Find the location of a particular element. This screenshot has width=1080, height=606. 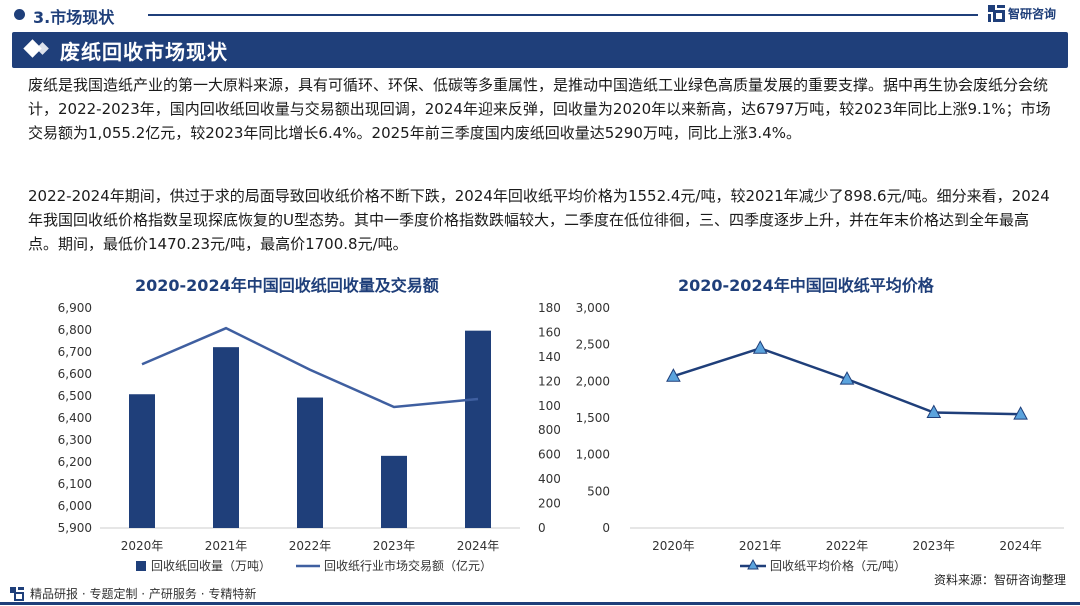

chart-2-y-tick: 1,000 is located at coordinates (593, 455).